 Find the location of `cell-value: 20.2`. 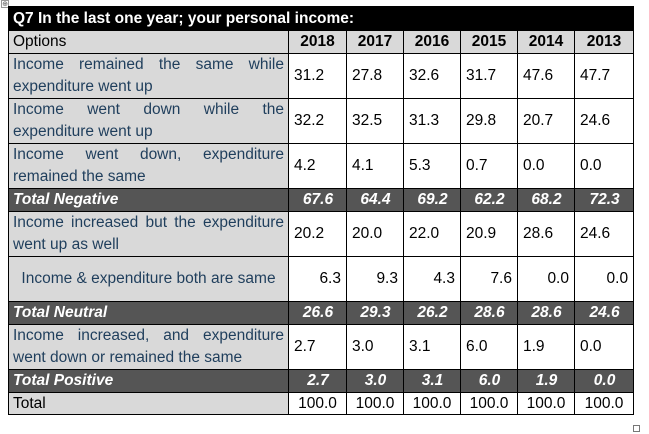

cell-value: 20.2 is located at coordinates (317, 234).